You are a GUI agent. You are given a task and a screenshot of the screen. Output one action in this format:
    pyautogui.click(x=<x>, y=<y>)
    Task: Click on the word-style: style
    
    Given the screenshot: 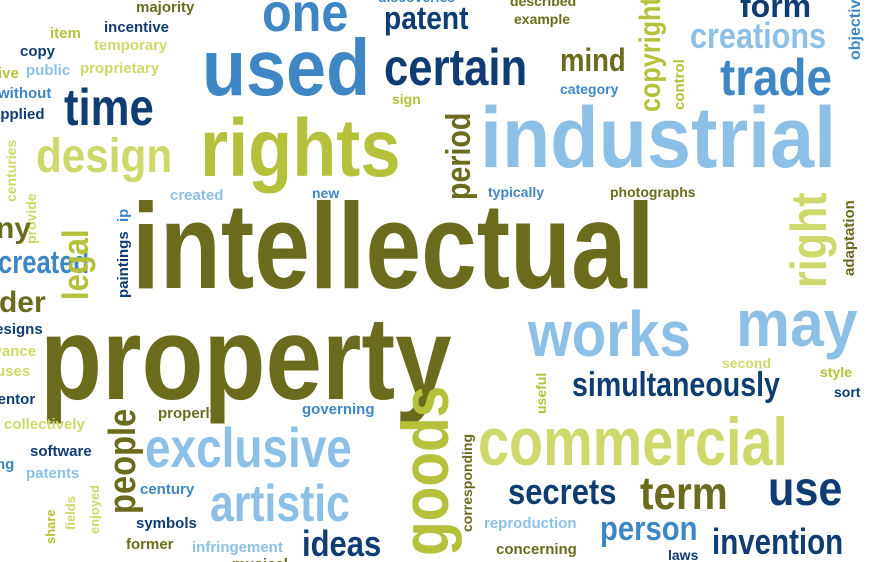 What is the action you would take?
    pyautogui.click(x=836, y=372)
    